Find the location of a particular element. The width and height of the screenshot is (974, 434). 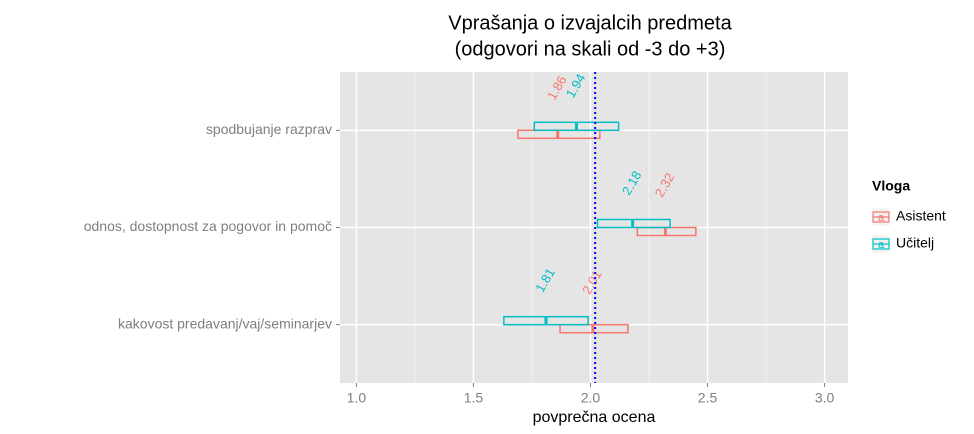

legend-label: Učitelj is located at coordinates (915, 243).